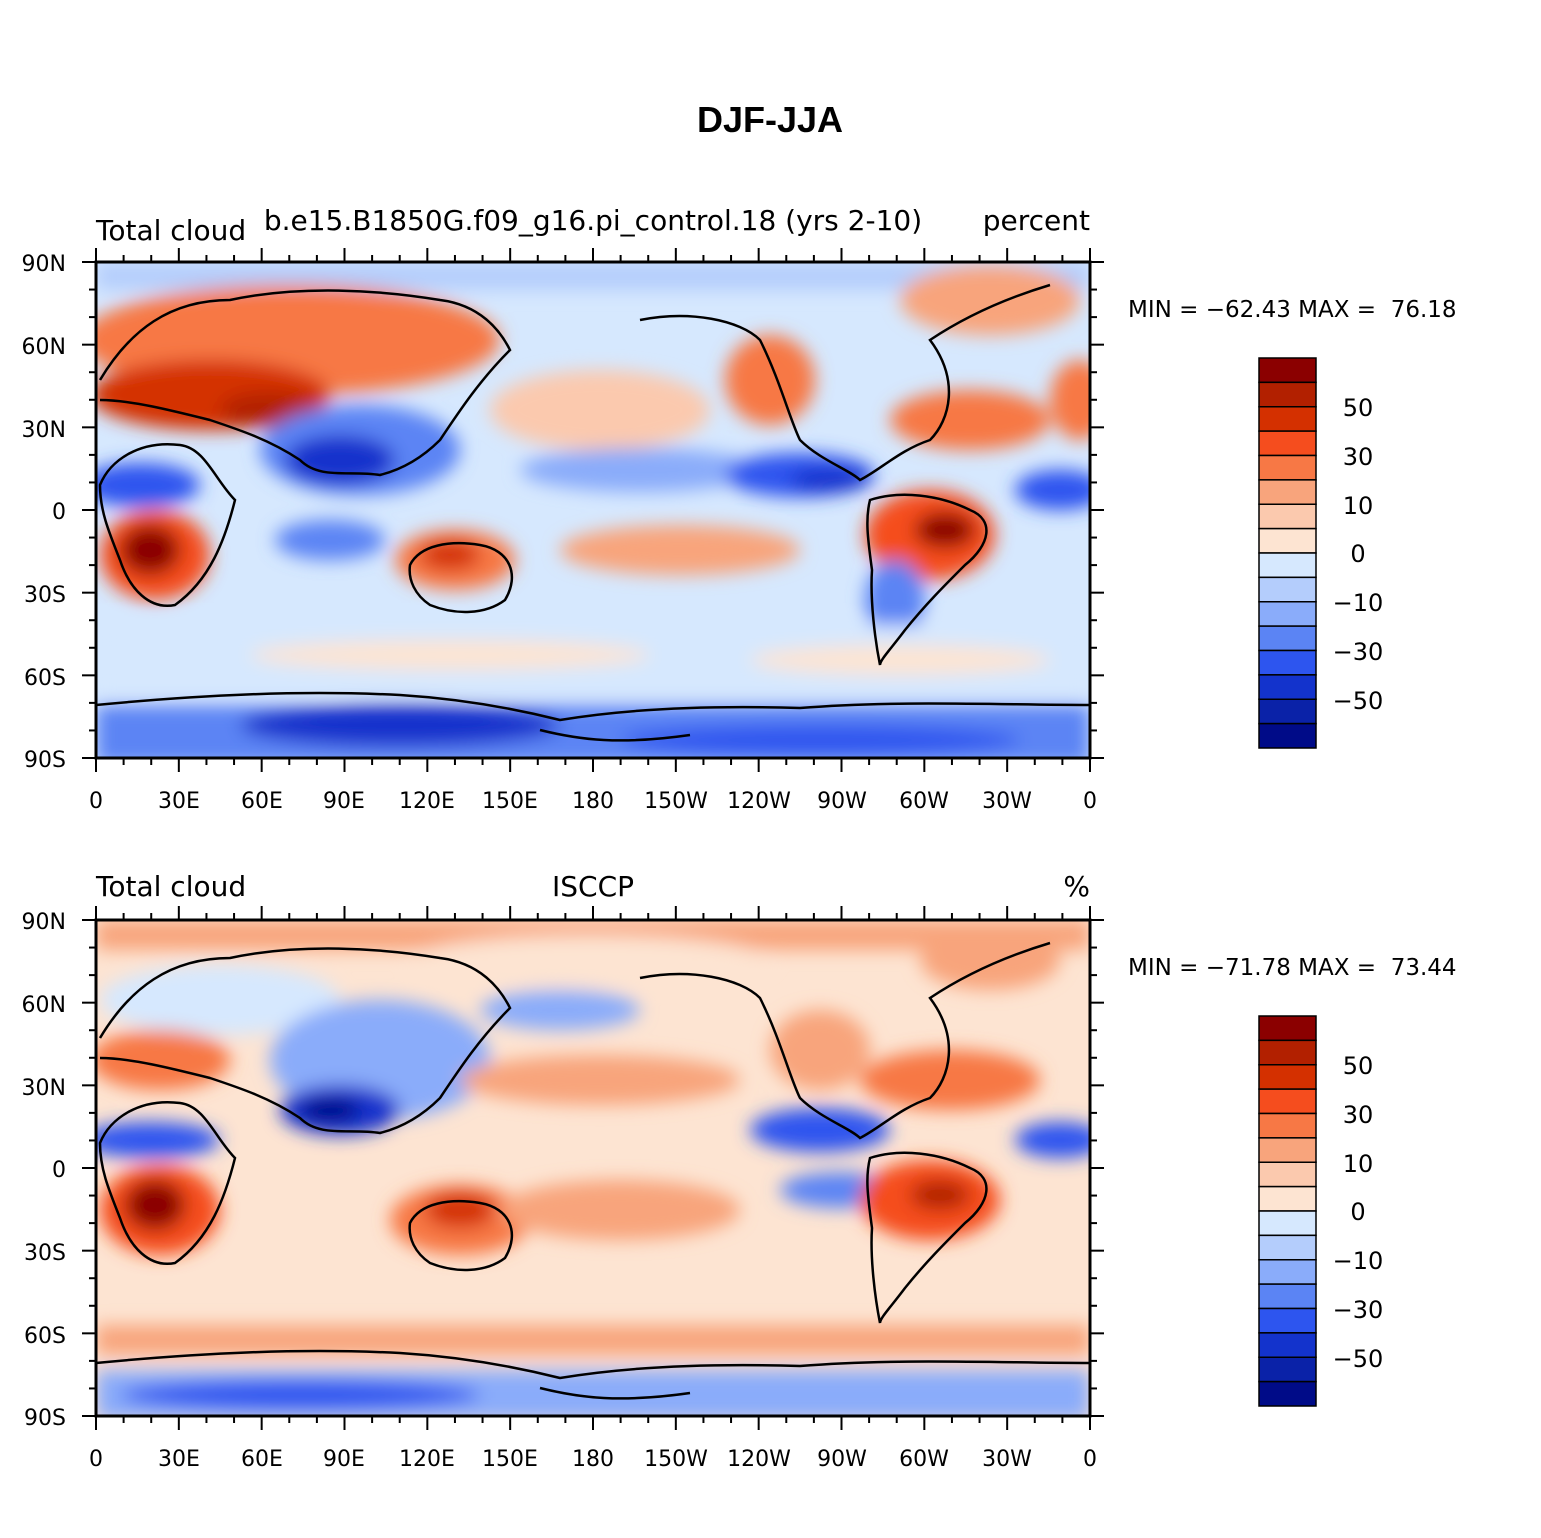 The width and height of the screenshot is (1541, 1538). What do you see at coordinates (1036, 220) in the screenshot?
I see `panel-right-title: percent` at bounding box center [1036, 220].